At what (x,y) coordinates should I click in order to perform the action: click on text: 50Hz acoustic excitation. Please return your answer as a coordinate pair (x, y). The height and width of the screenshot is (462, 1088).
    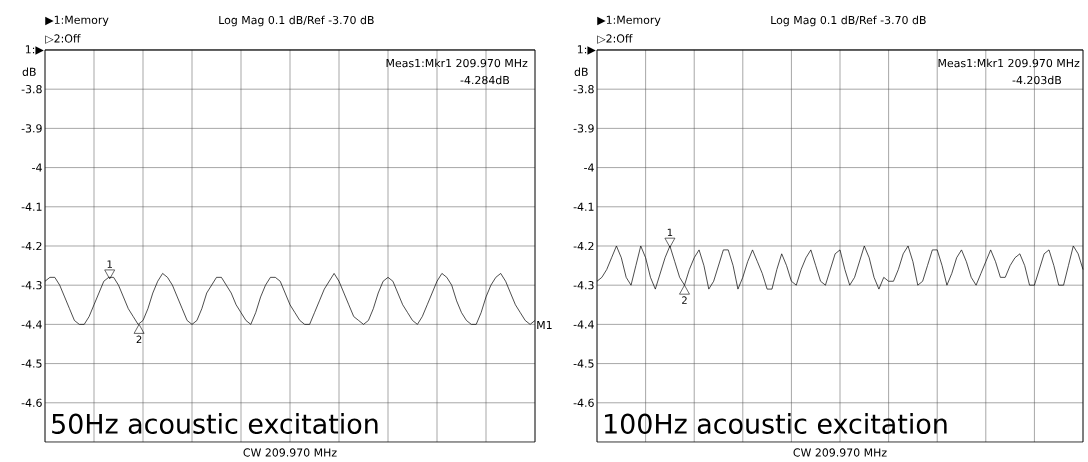
    Looking at the image, I should click on (215, 423).